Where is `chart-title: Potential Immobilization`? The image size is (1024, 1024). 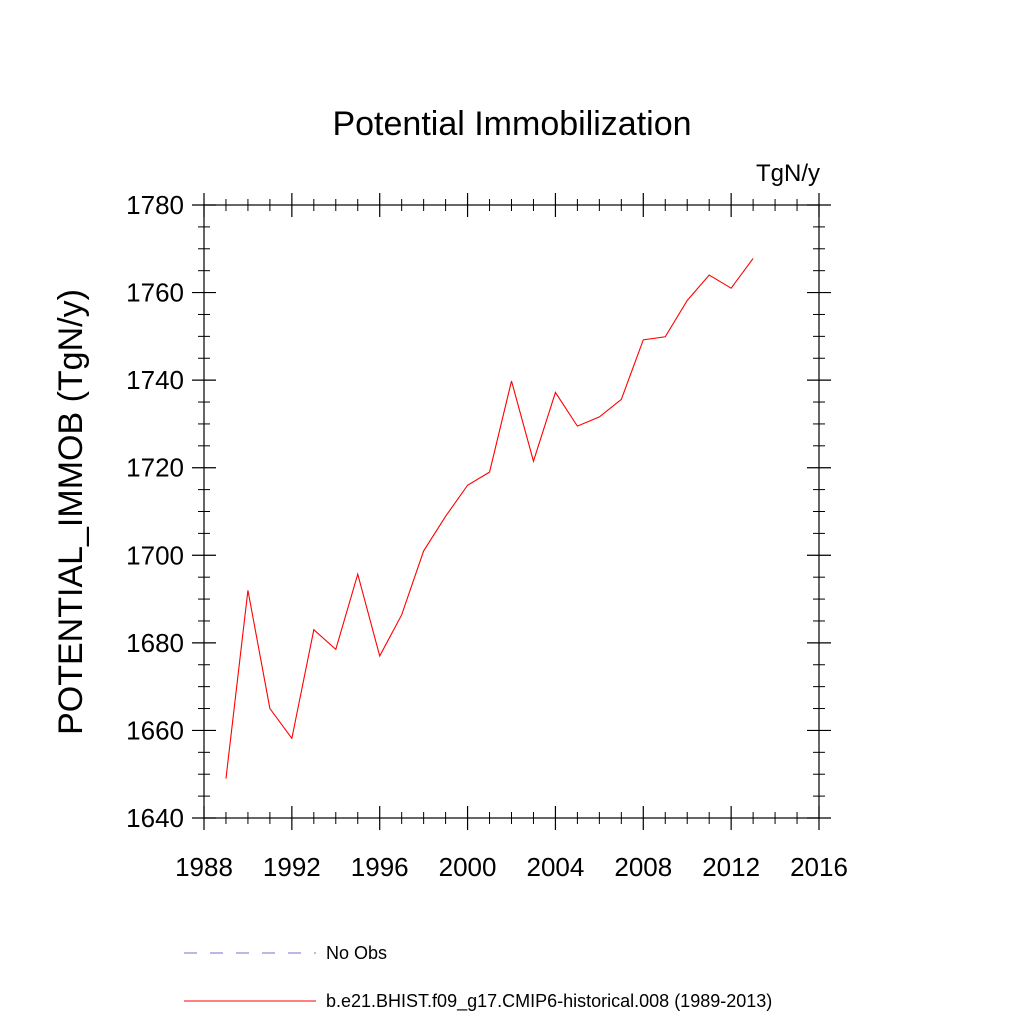
chart-title: Potential Immobilization is located at coordinates (511, 124).